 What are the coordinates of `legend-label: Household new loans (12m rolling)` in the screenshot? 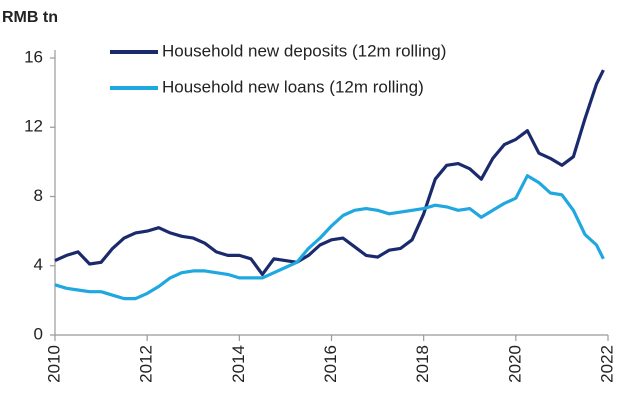 It's located at (293, 86).